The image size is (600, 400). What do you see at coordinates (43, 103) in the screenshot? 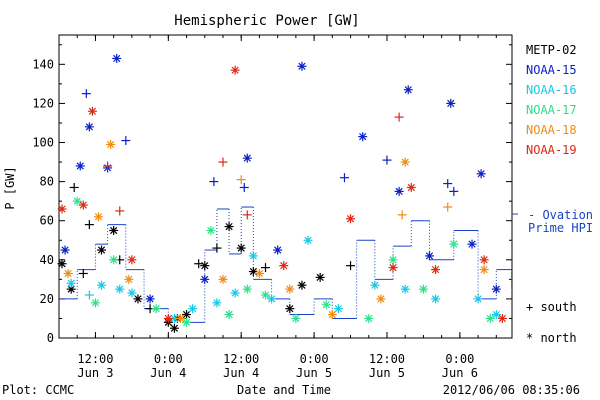
I see `y-tick-label: 120` at bounding box center [43, 103].